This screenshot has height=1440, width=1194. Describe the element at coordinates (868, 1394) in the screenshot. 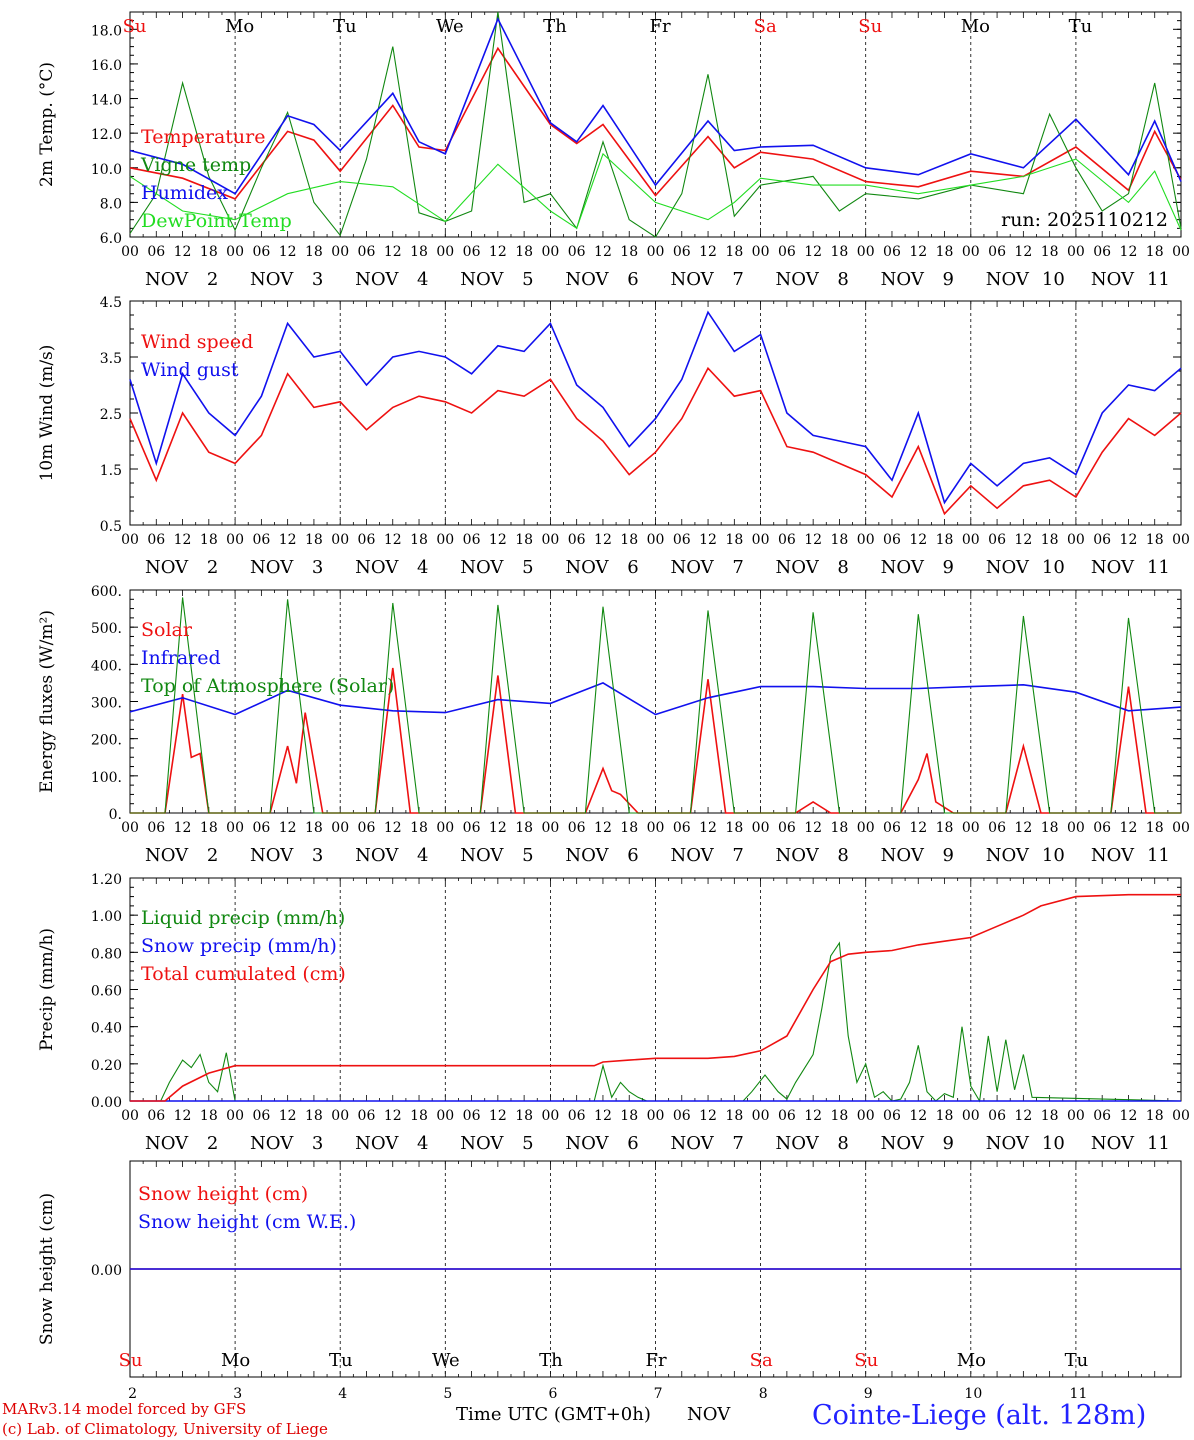

I see `day-number-bottom: 9` at that location.